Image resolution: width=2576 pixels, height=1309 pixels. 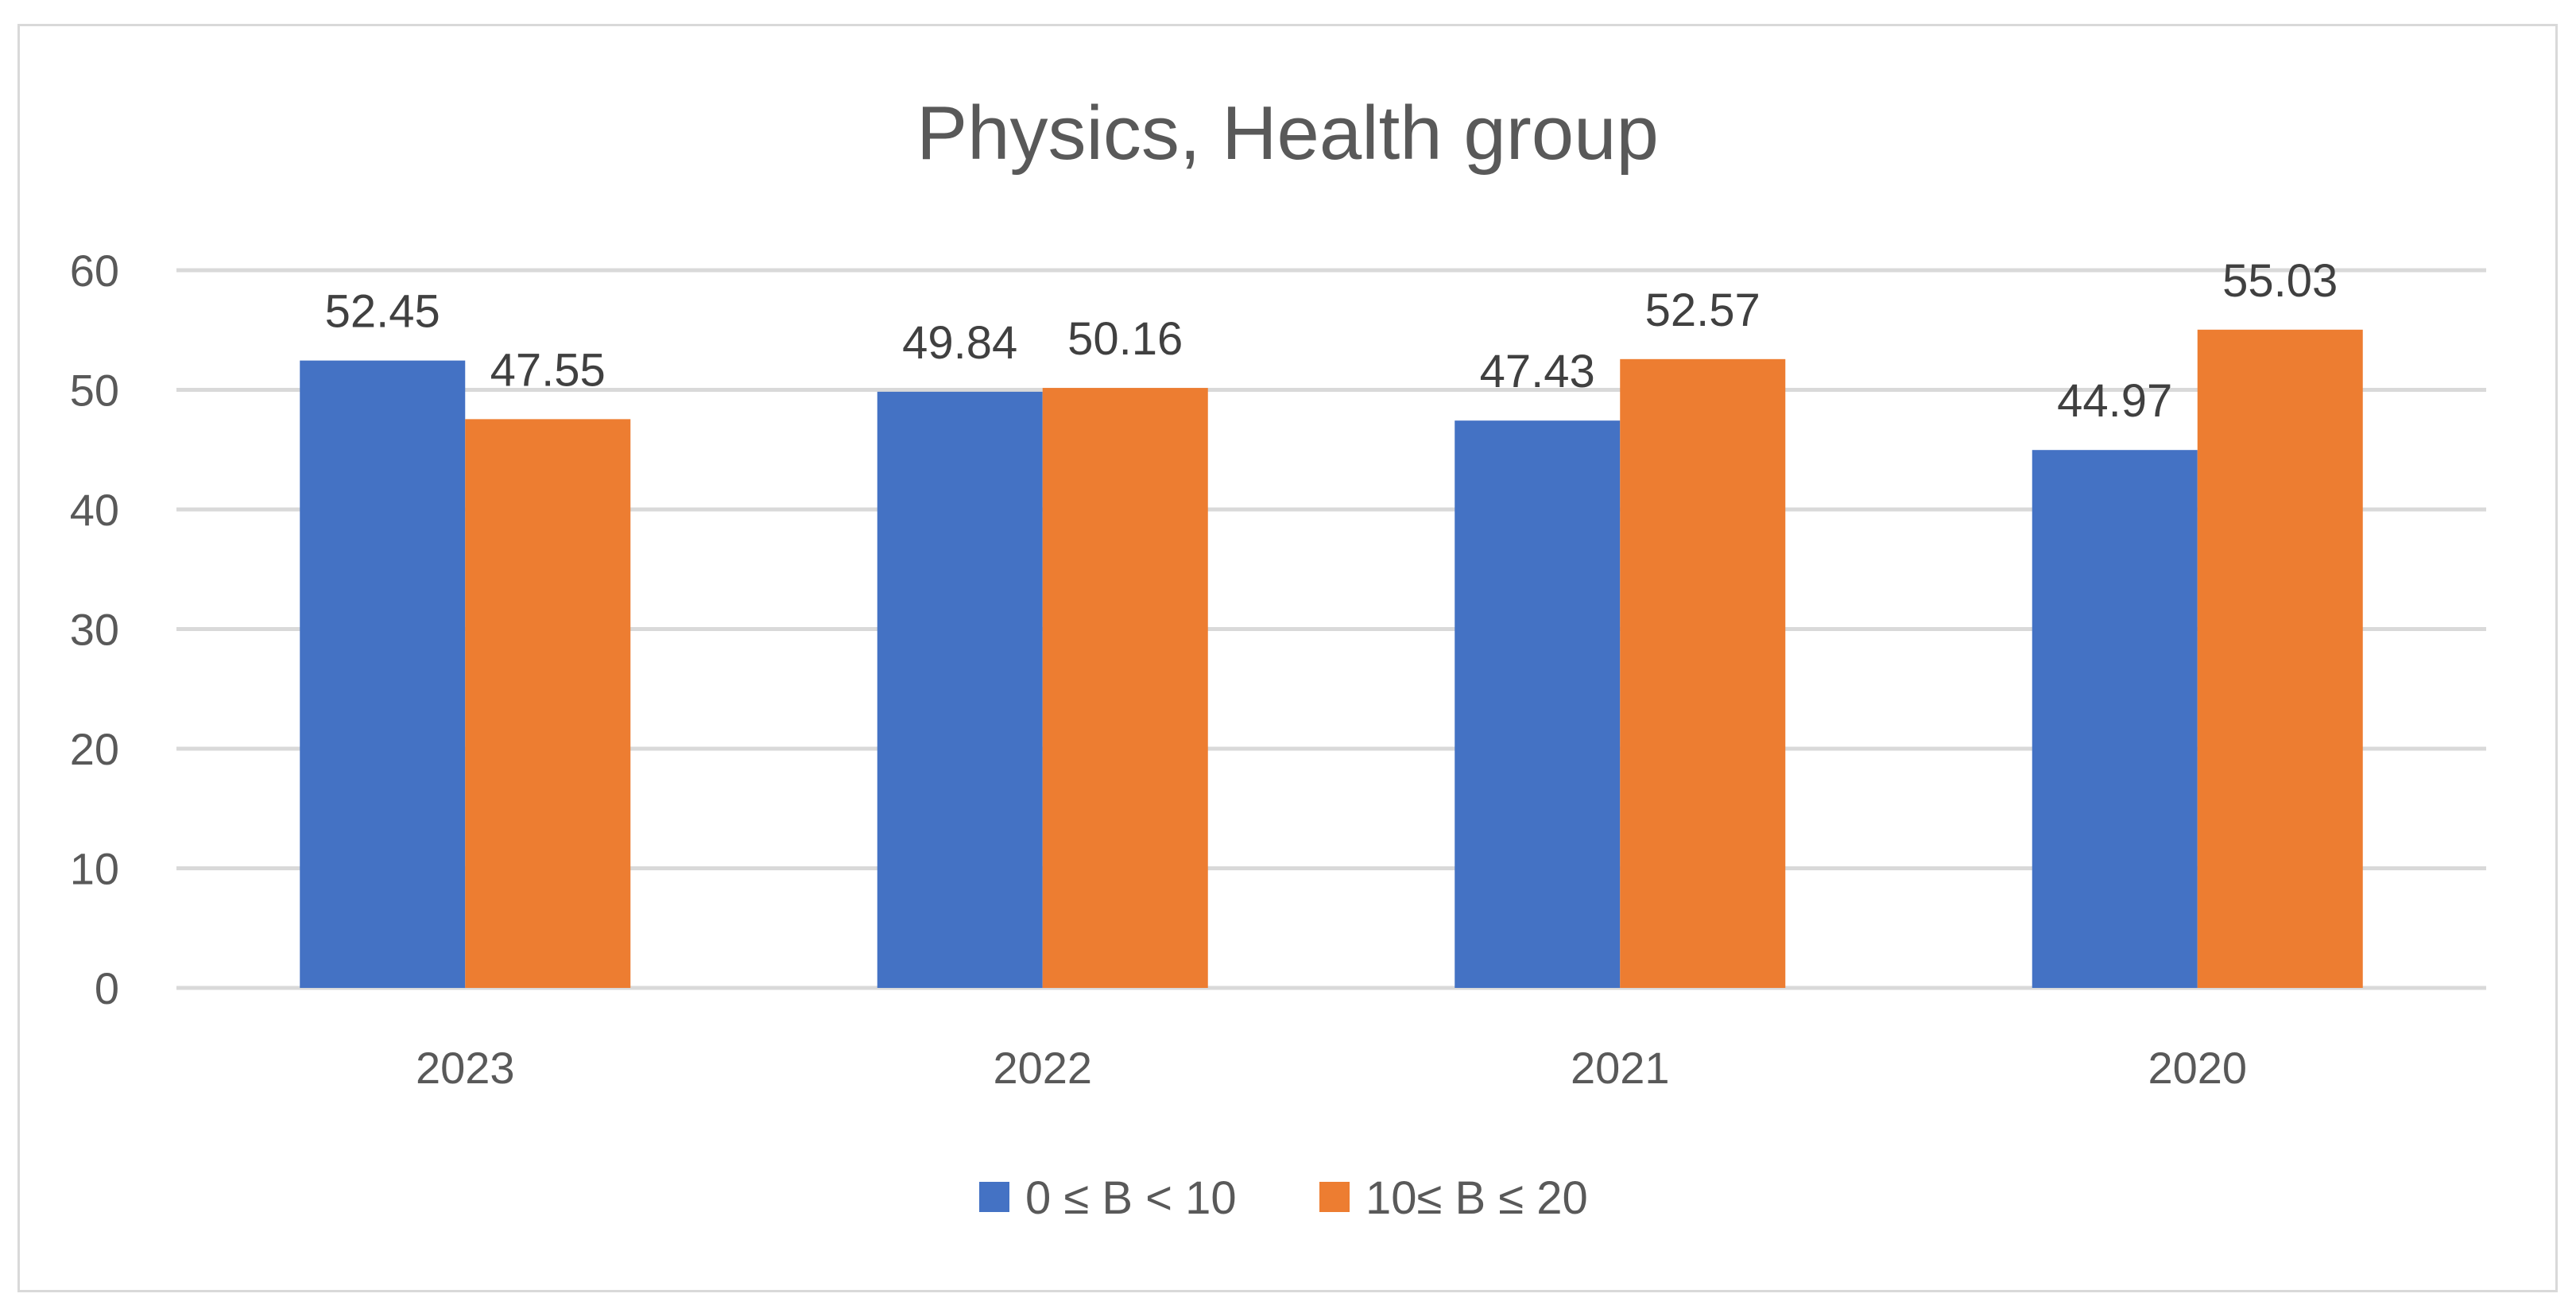 I want to click on x-axis: 2023 2022 2021 2020, so click(x=1331, y=1068).